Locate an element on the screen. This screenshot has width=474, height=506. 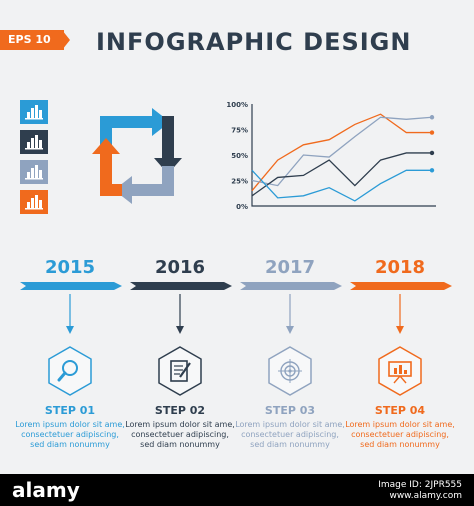
step-title: STEP 03 is located at coordinates (290, 410).